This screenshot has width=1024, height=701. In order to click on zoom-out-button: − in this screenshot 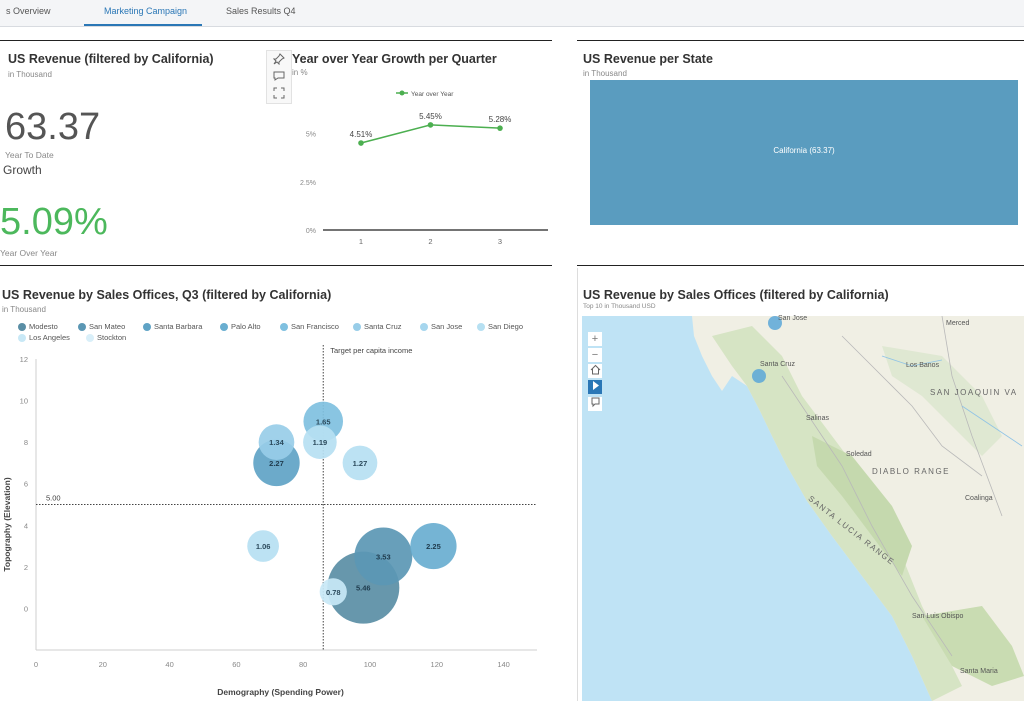, I will do `click(595, 355)`.